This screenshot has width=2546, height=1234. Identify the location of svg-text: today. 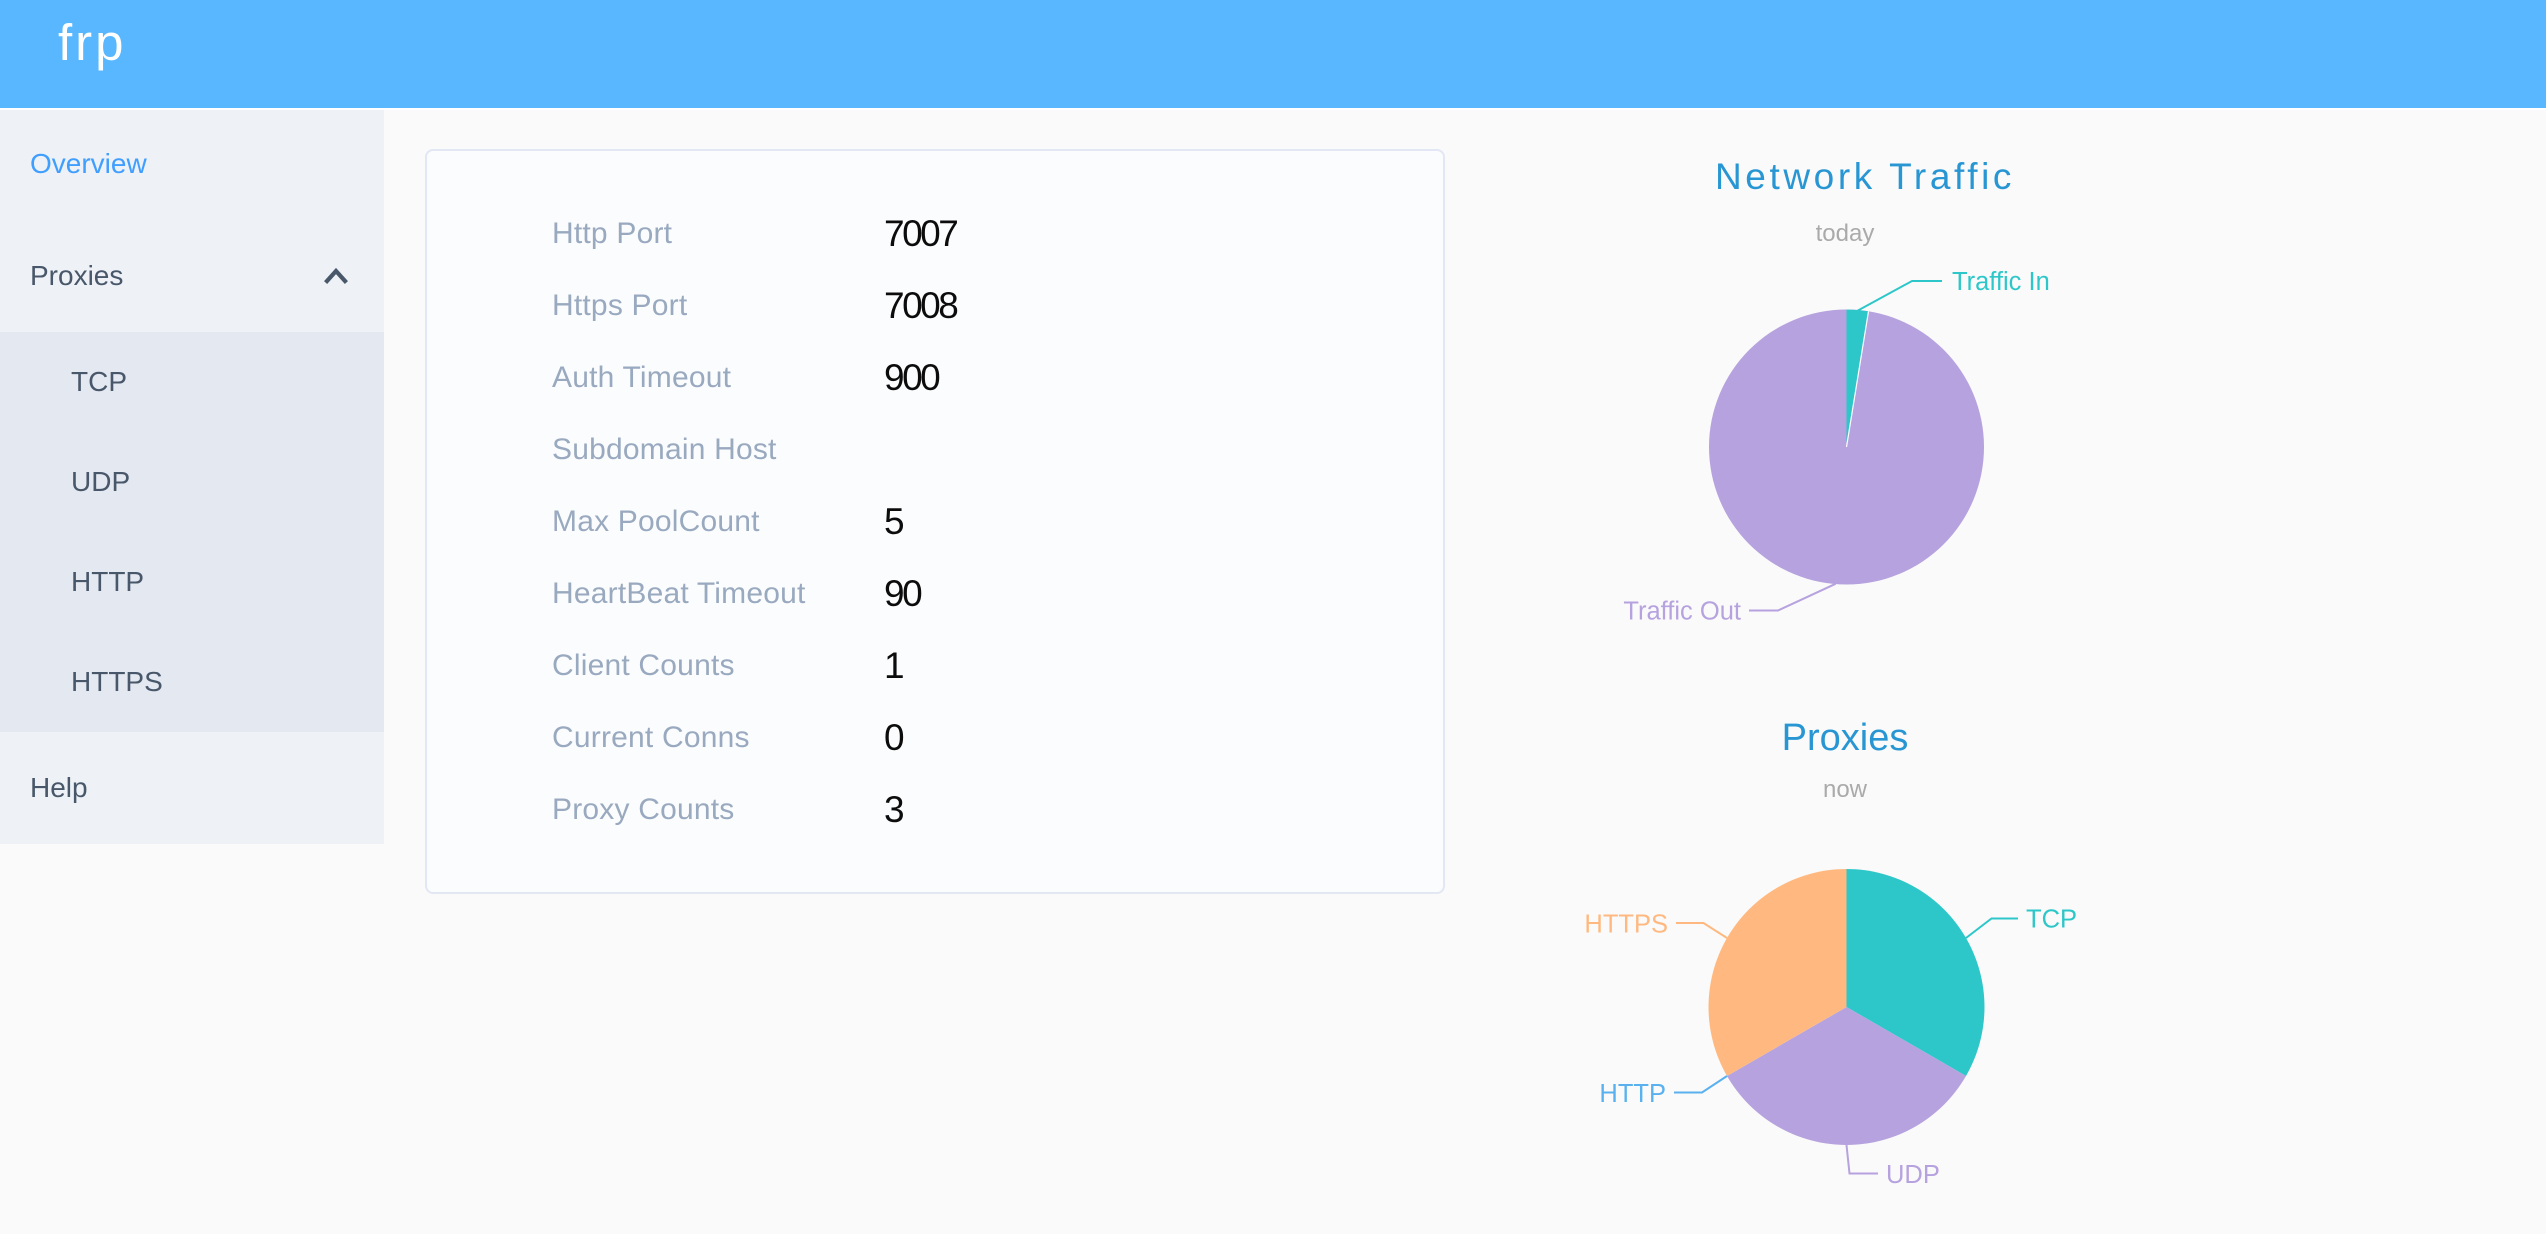
(1845, 233).